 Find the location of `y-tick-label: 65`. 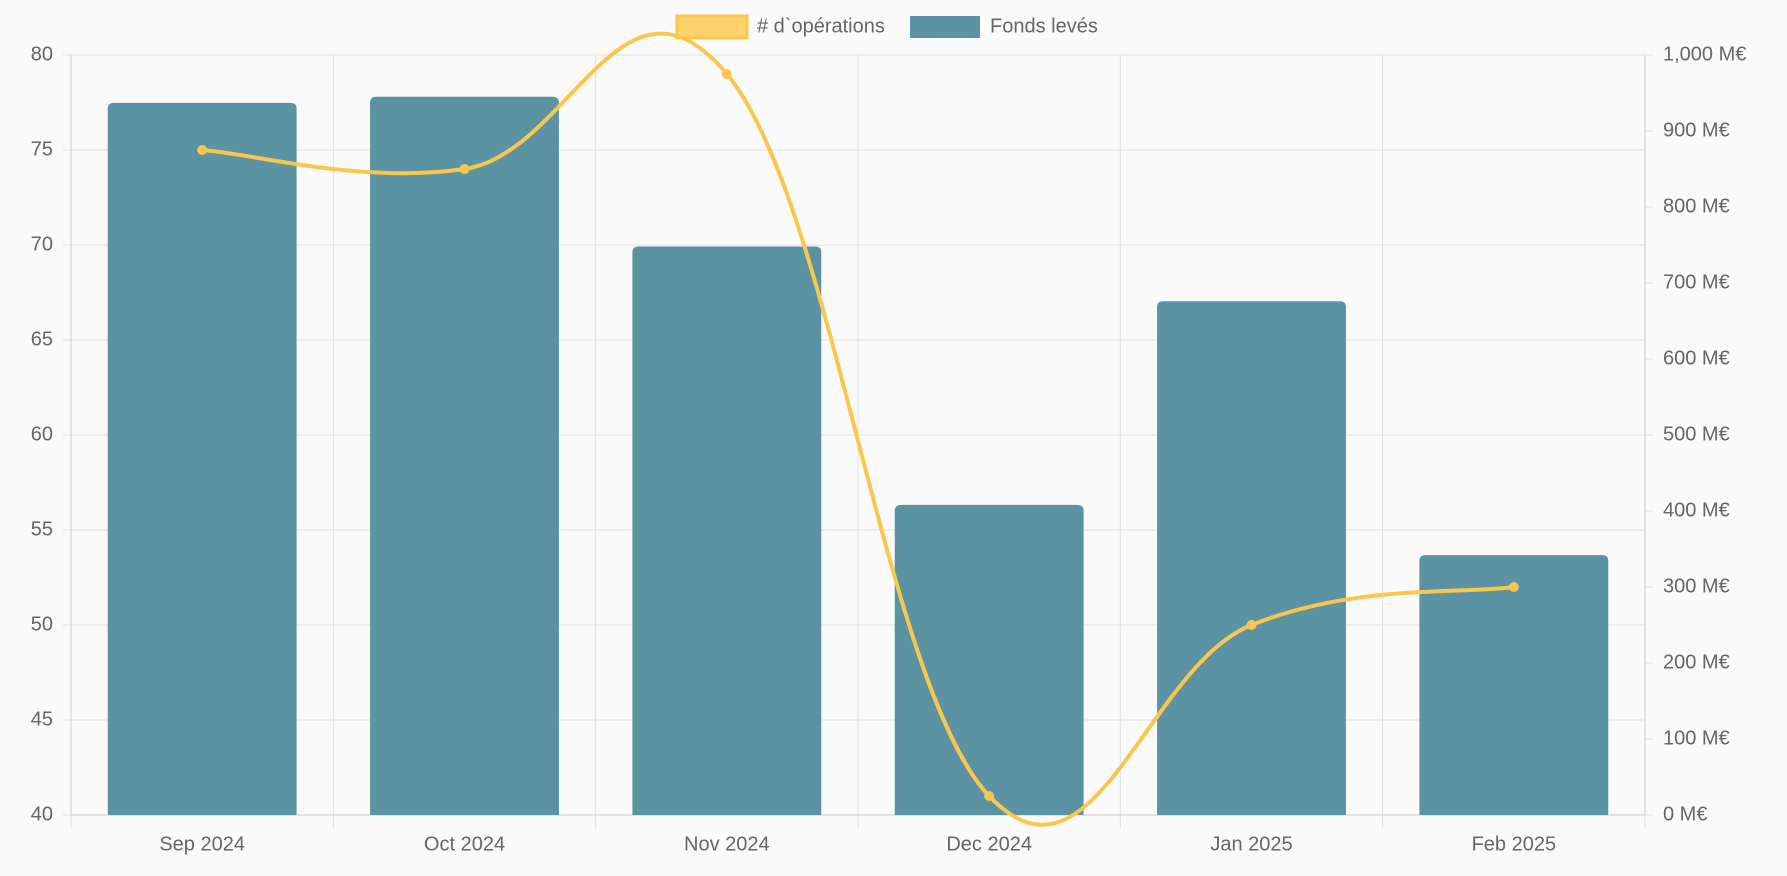

y-tick-label: 65 is located at coordinates (42, 339).